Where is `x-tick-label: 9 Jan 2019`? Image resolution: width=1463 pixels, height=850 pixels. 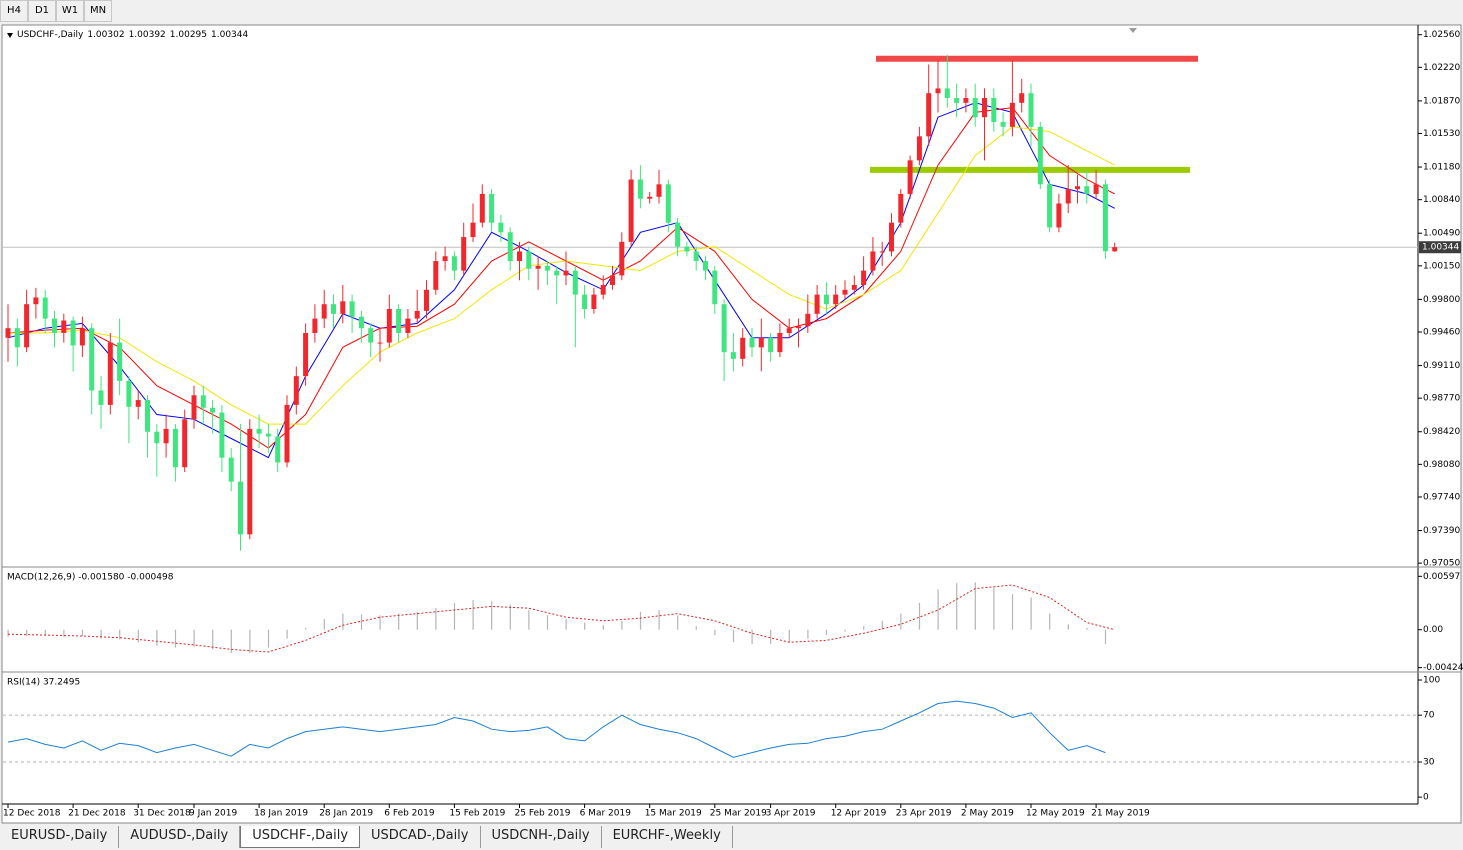
x-tick-label: 9 Jan 2019 is located at coordinates (213, 814).